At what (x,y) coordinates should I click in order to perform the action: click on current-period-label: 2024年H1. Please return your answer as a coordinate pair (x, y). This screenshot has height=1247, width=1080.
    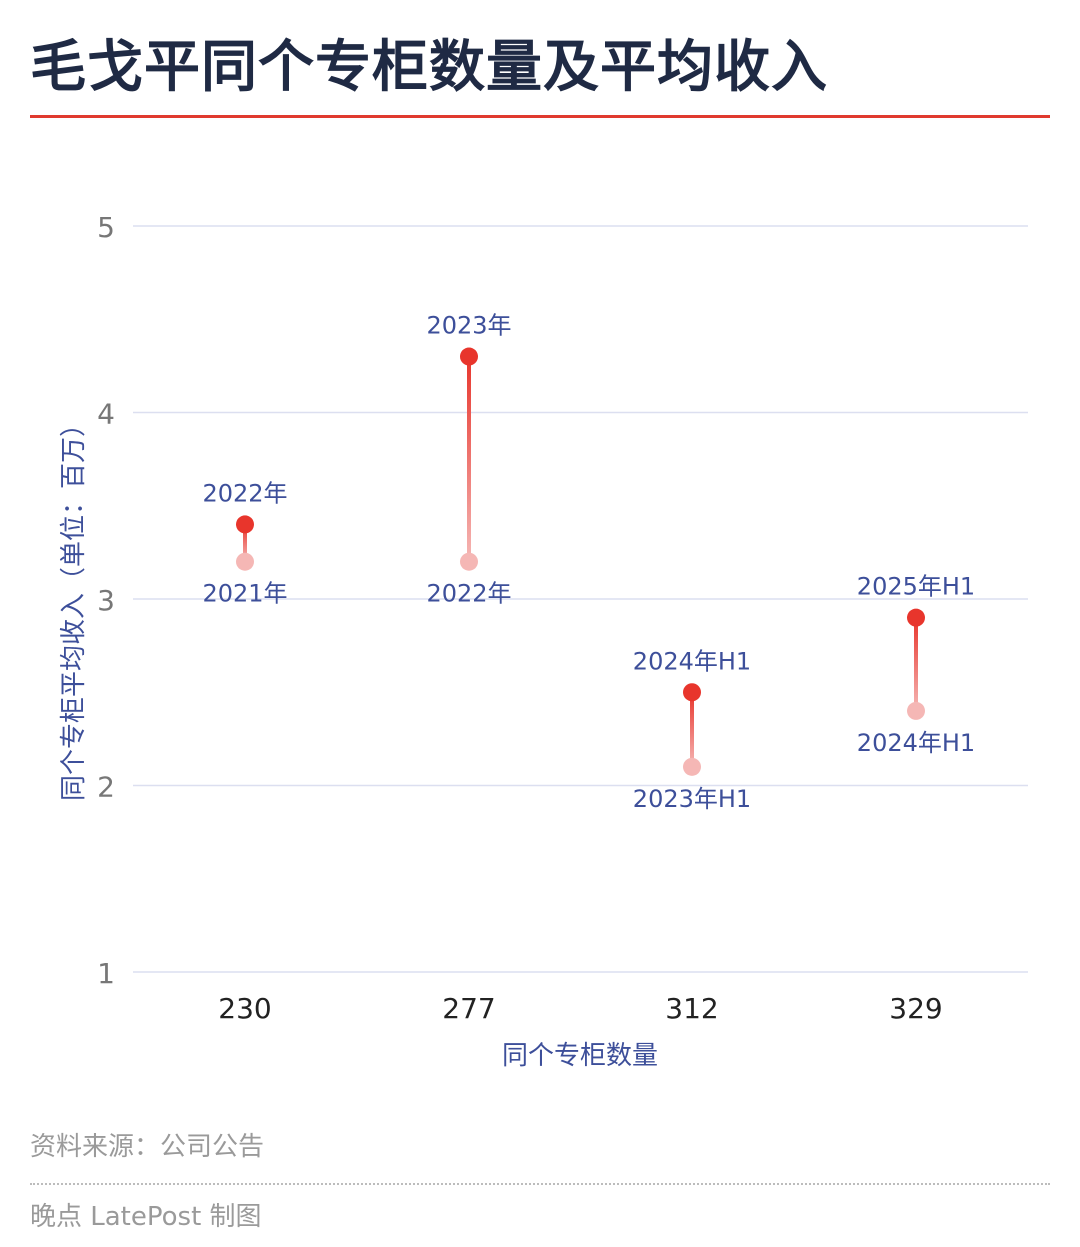
    Looking at the image, I should click on (692, 661).